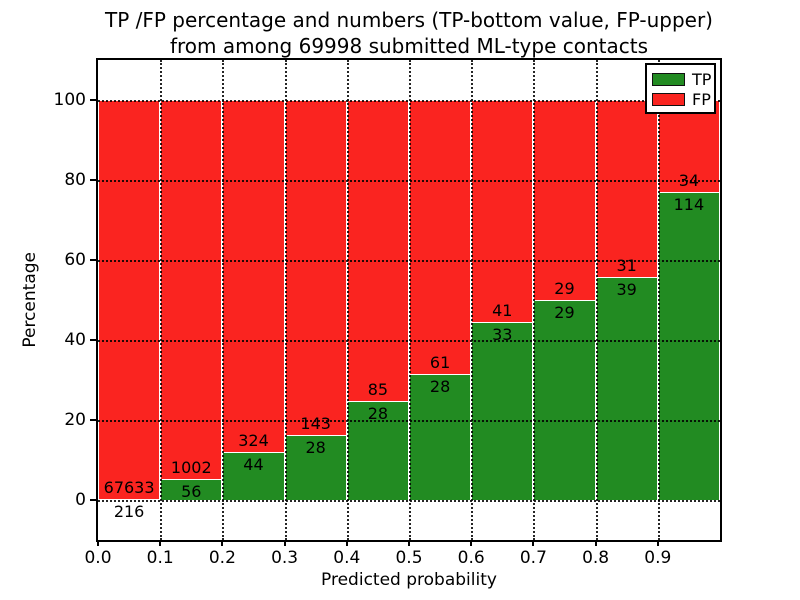 This screenshot has width=800, height=600. What do you see at coordinates (702, 79) in the screenshot?
I see `legend-label: TP` at bounding box center [702, 79].